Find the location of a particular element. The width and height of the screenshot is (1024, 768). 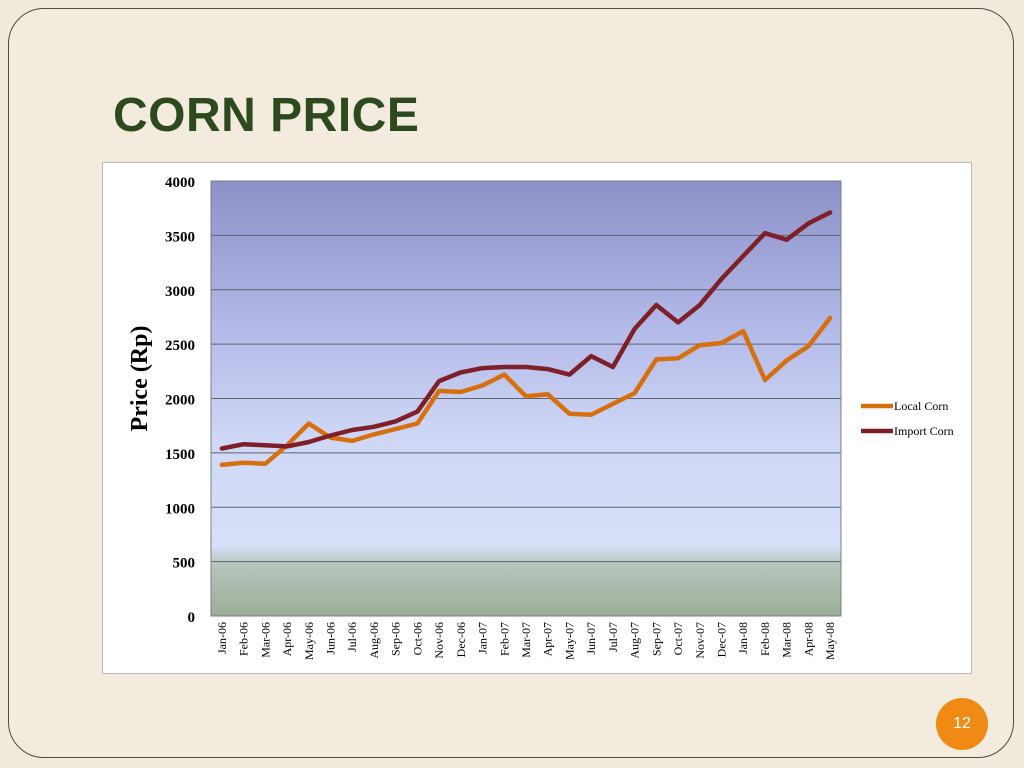

x-tick-label: May-06 is located at coordinates (309, 641).